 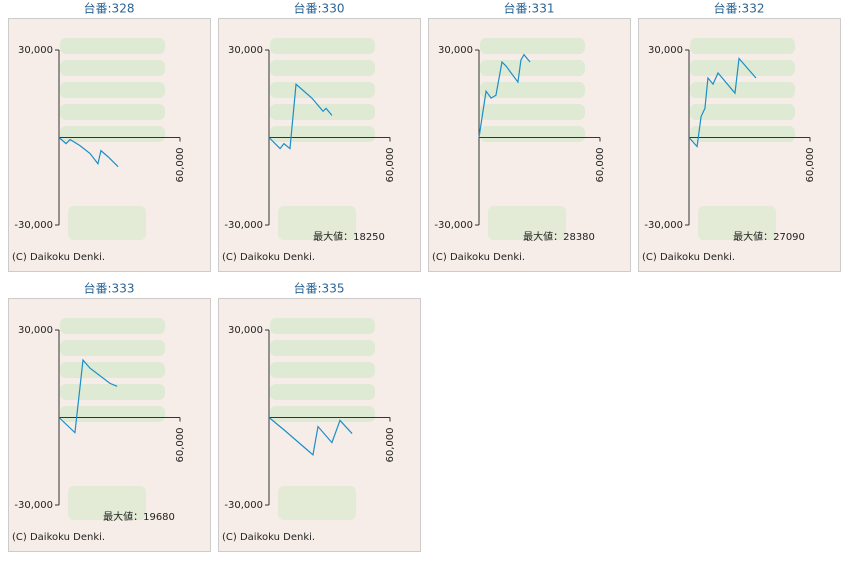 What do you see at coordinates (319, 8) in the screenshot?
I see `chart-title: 台番:330` at bounding box center [319, 8].